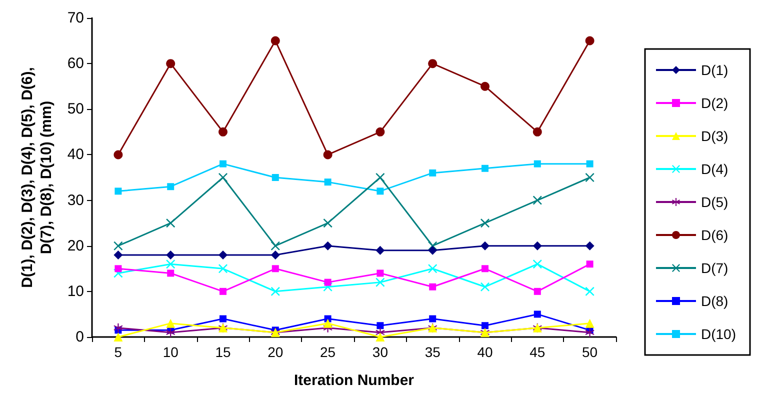  What do you see at coordinates (714, 268) in the screenshot?
I see `legend-label: D(7)` at bounding box center [714, 268].